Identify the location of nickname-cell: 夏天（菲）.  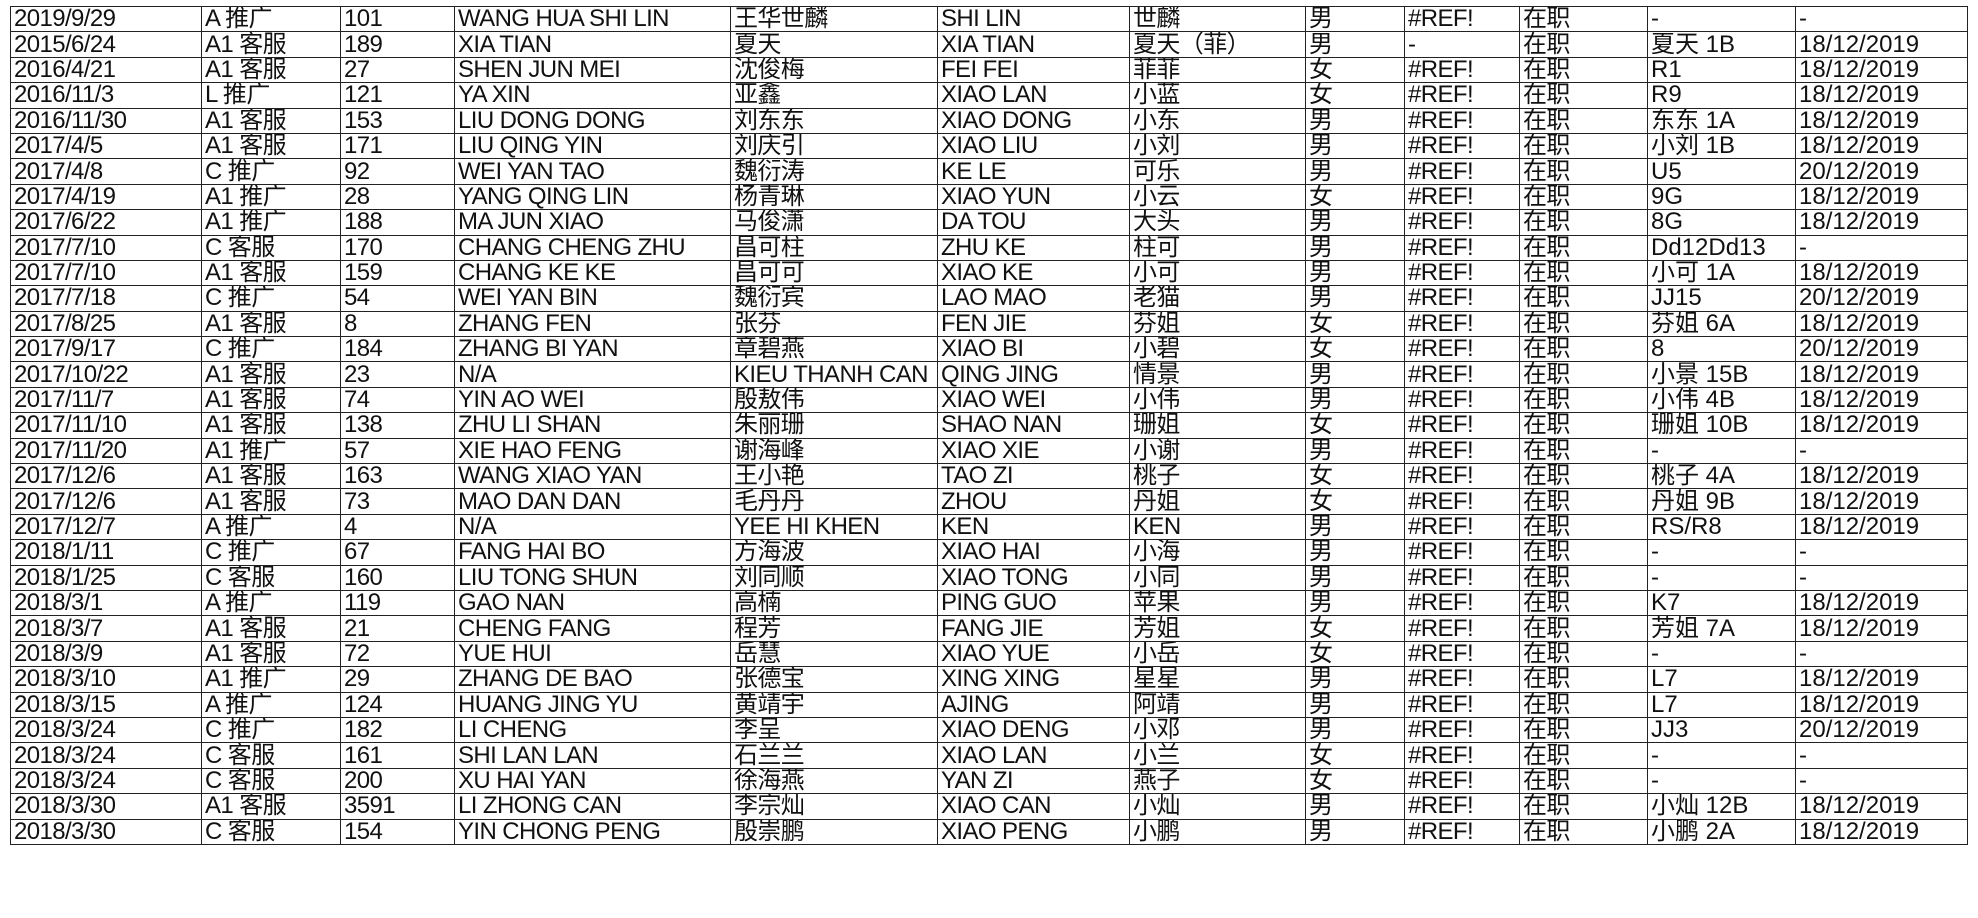
(1217, 44).